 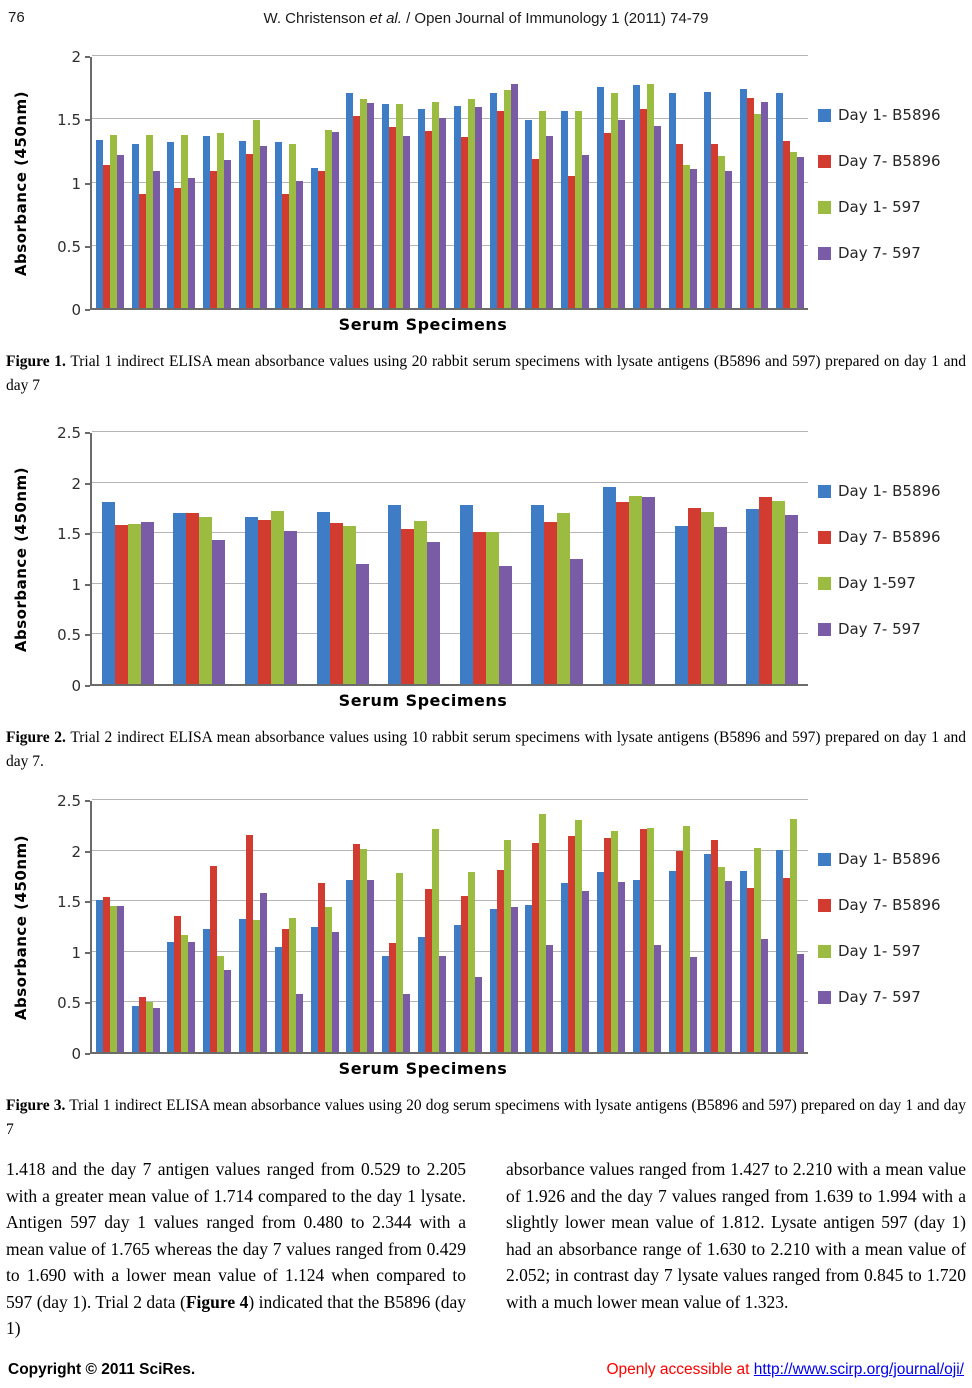 I want to click on legend-label: Day 1- 597, so click(x=879, y=951).